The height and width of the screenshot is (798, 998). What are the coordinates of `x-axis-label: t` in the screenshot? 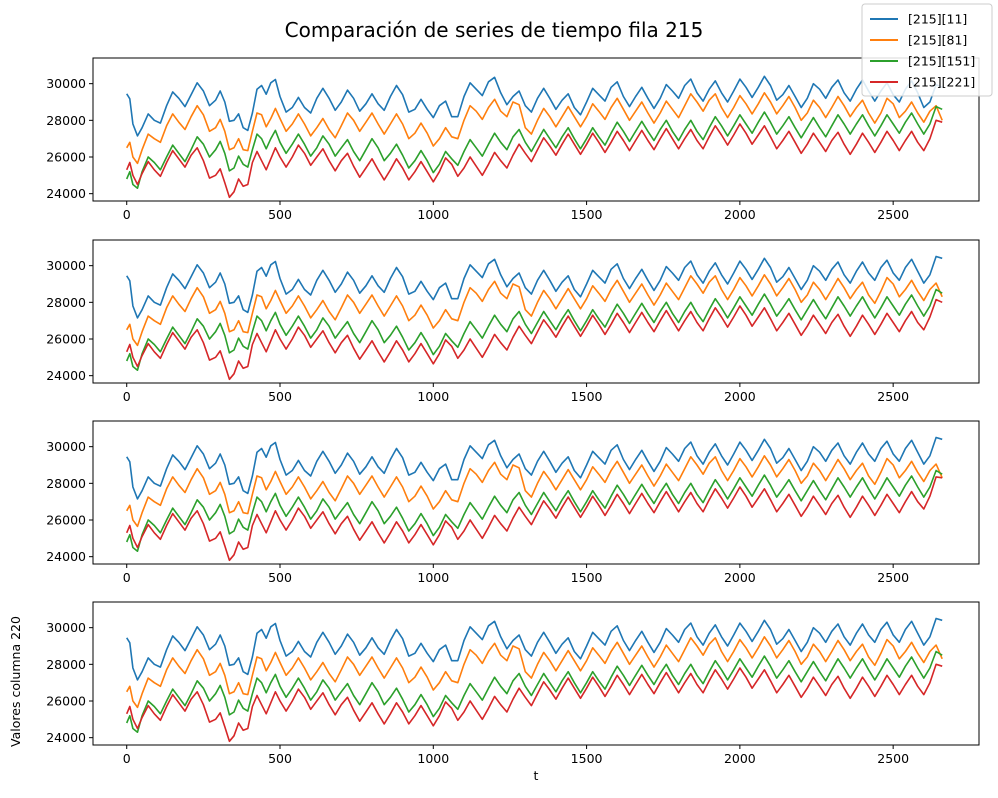 It's located at (536, 775).